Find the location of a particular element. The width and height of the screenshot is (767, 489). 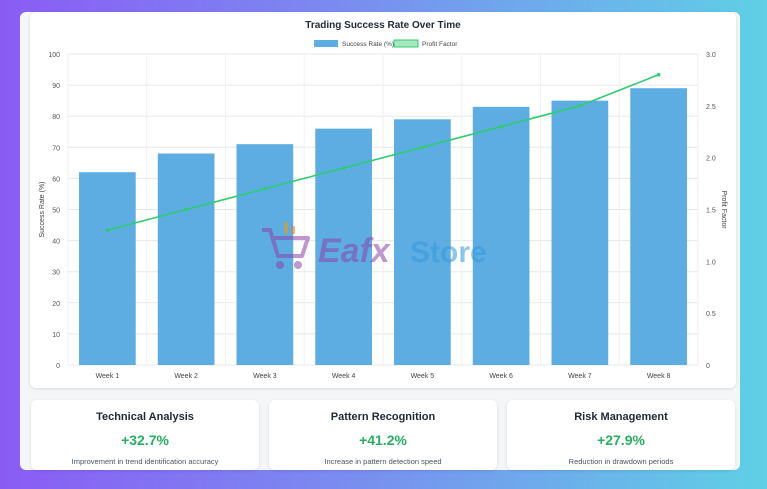

legend-swatch-profit-factor is located at coordinates (406, 43).